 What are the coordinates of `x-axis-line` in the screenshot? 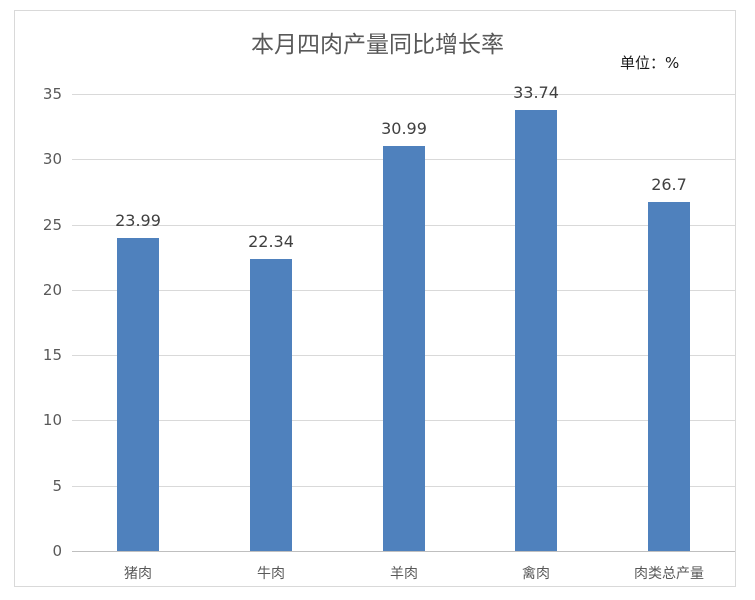 It's located at (403, 551).